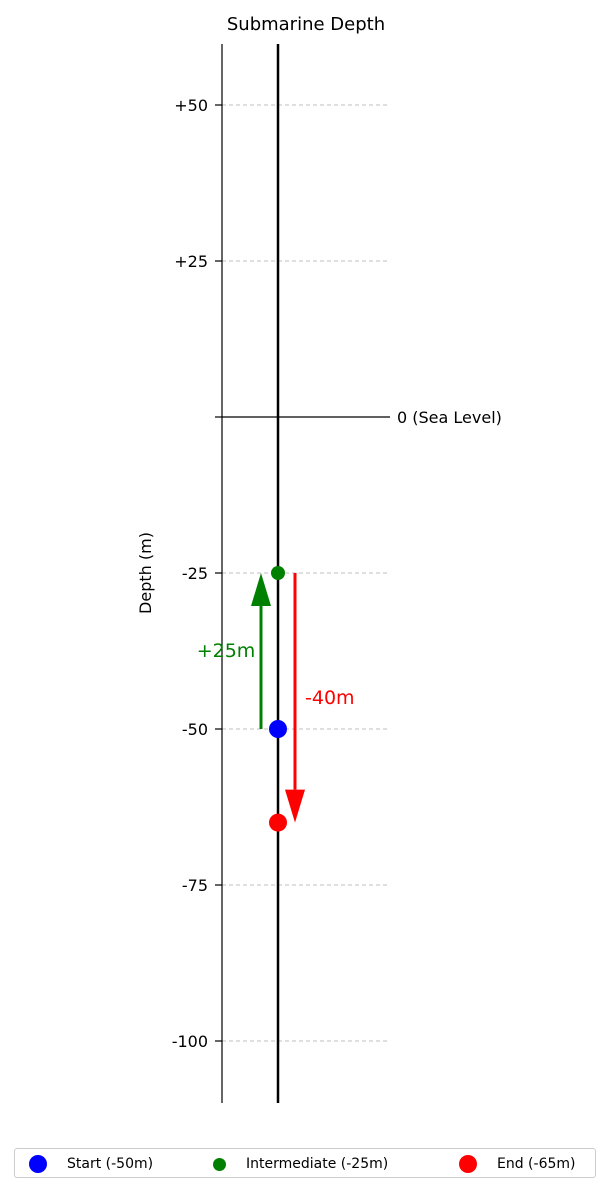  Describe the element at coordinates (330, 698) in the screenshot. I see `change-arrow-label: -40m` at that location.